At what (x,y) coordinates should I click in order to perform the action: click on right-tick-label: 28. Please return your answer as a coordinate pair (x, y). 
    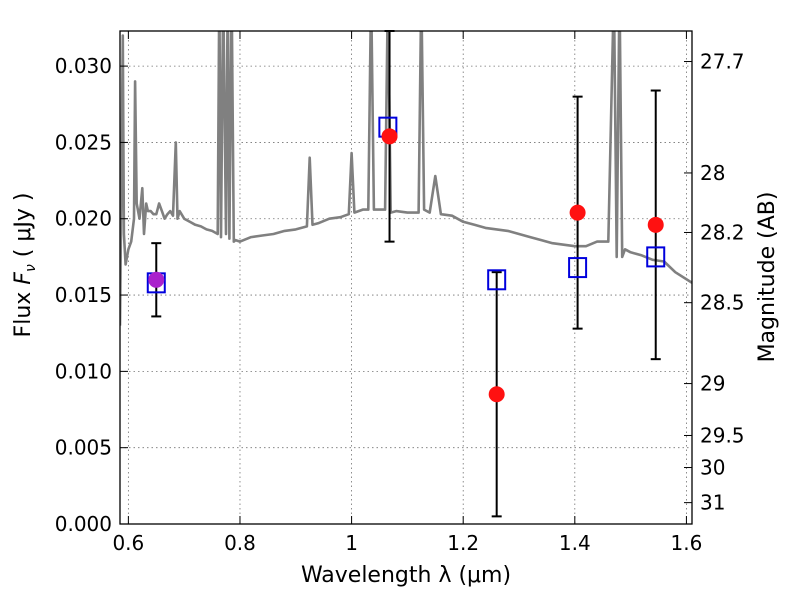
    Looking at the image, I should click on (712, 173).